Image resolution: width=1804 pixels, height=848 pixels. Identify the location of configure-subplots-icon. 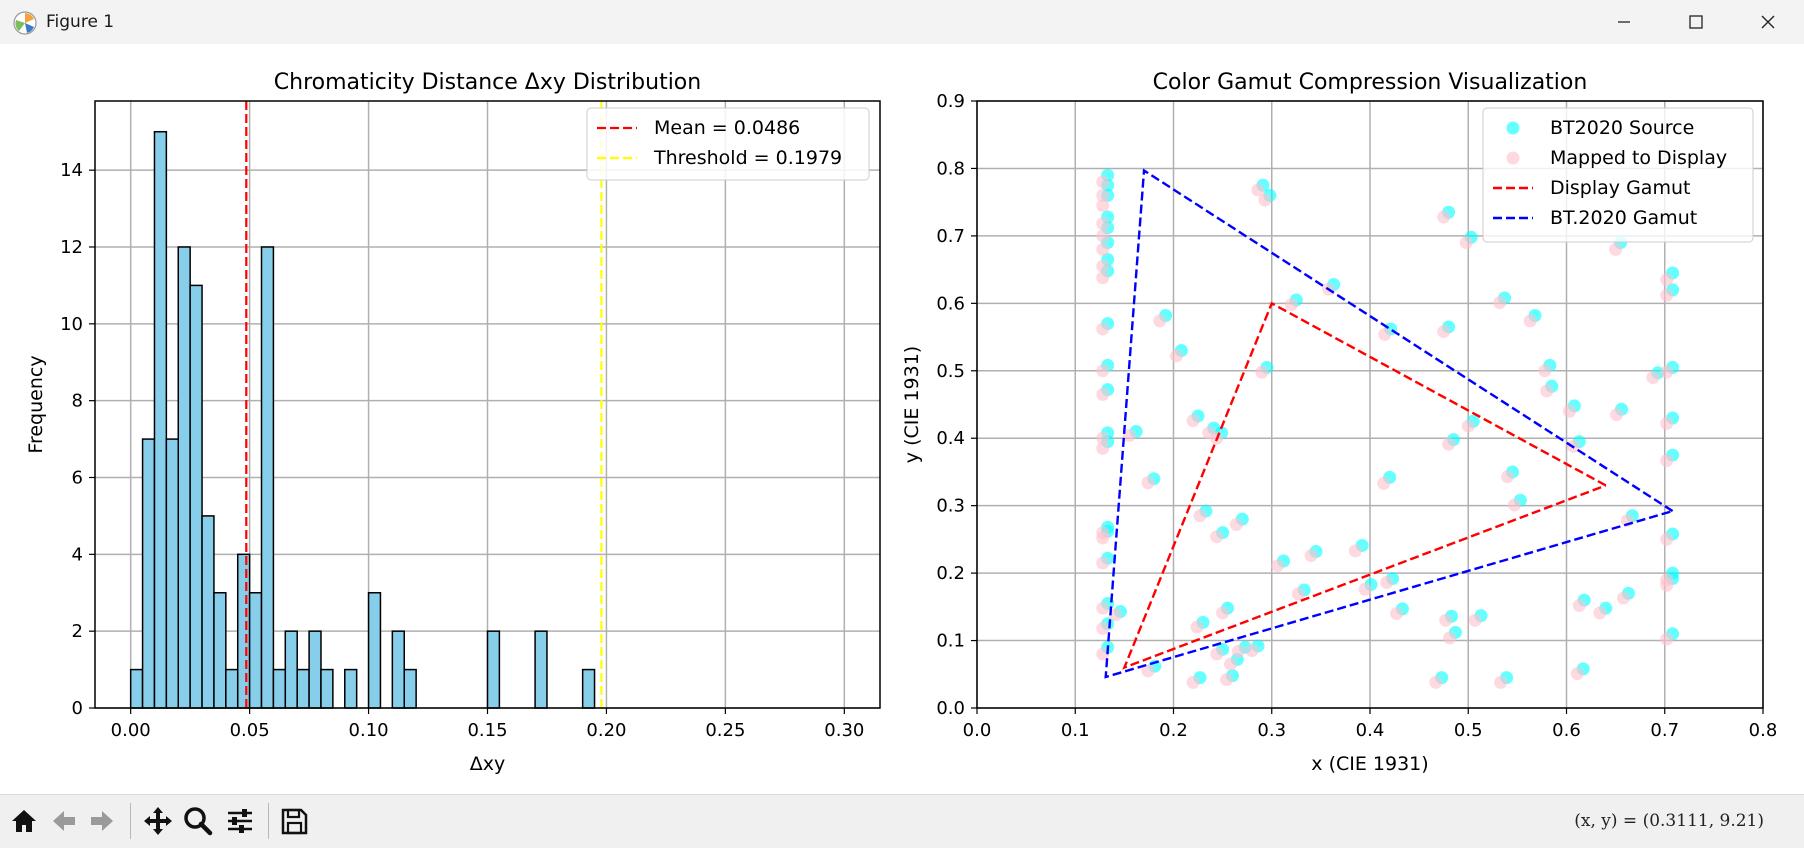
(240, 821).